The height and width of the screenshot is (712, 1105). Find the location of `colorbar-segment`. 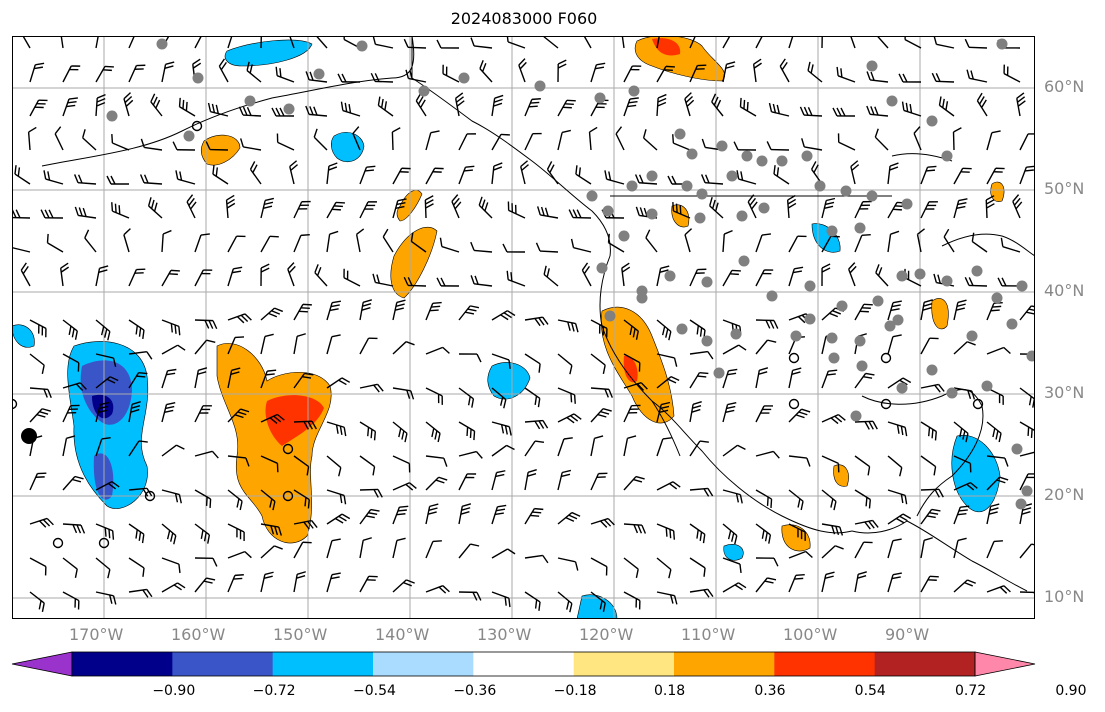

colorbar-segment is located at coordinates (122, 664).